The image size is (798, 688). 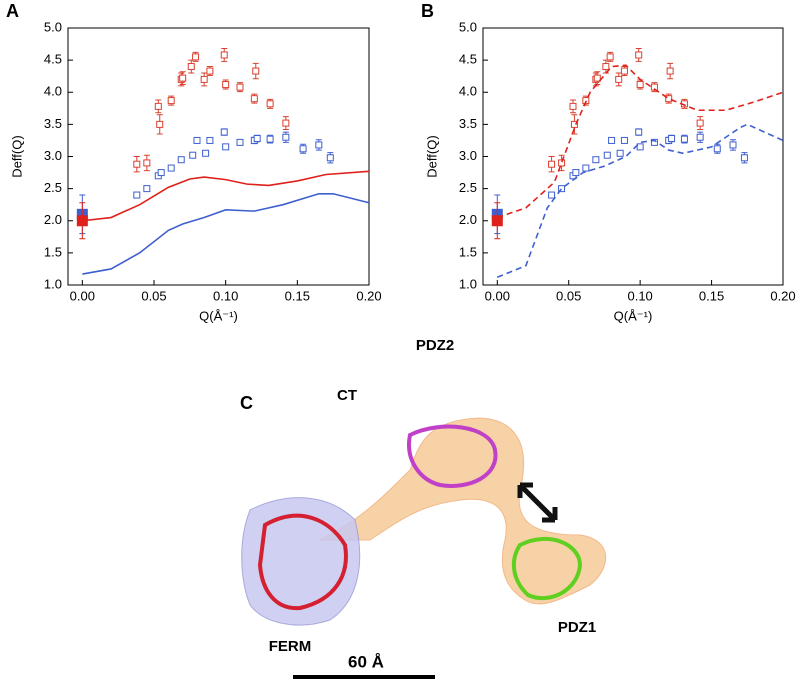 I want to click on scale-label: 60 Å, so click(x=366, y=661).